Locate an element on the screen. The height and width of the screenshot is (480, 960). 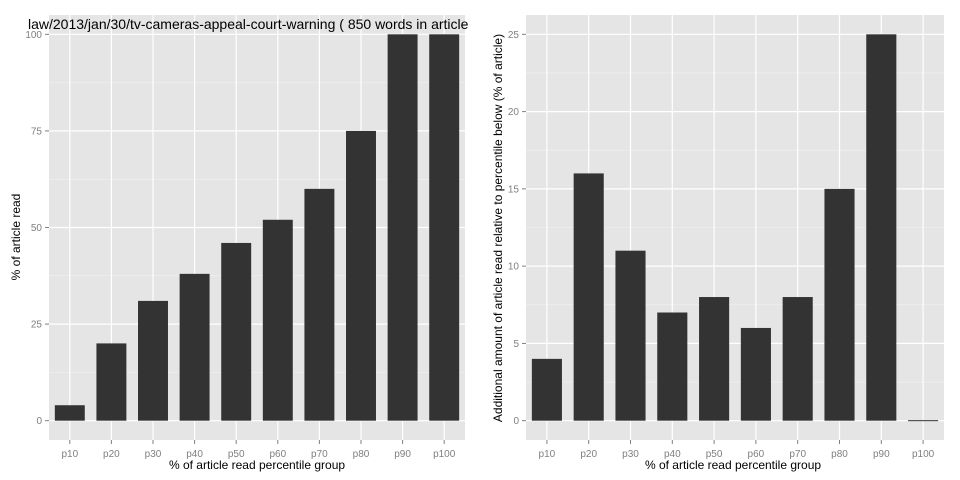
right-chart-bar-p60 is located at coordinates (755, 374).